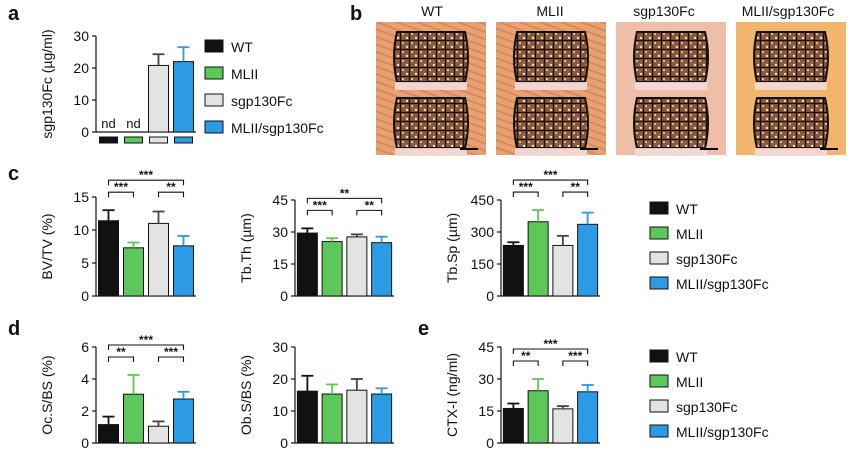  I want to click on y-axis-label: sgp130Fc (µg/ml), so click(47, 83).